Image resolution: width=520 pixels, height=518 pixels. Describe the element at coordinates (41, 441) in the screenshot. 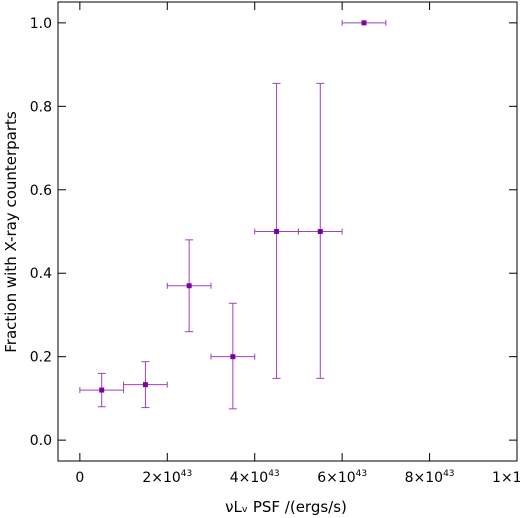

I see `y-tick-label: 0.0` at that location.